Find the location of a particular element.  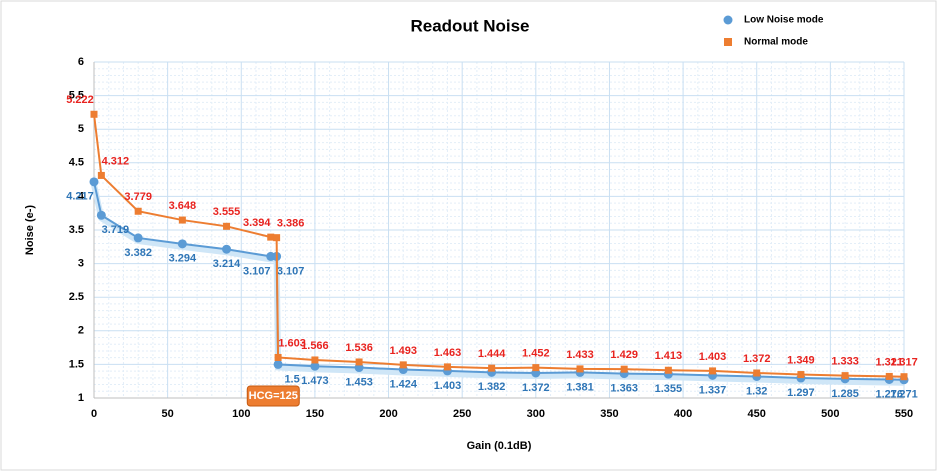

data-label: 1.333 is located at coordinates (845, 362).